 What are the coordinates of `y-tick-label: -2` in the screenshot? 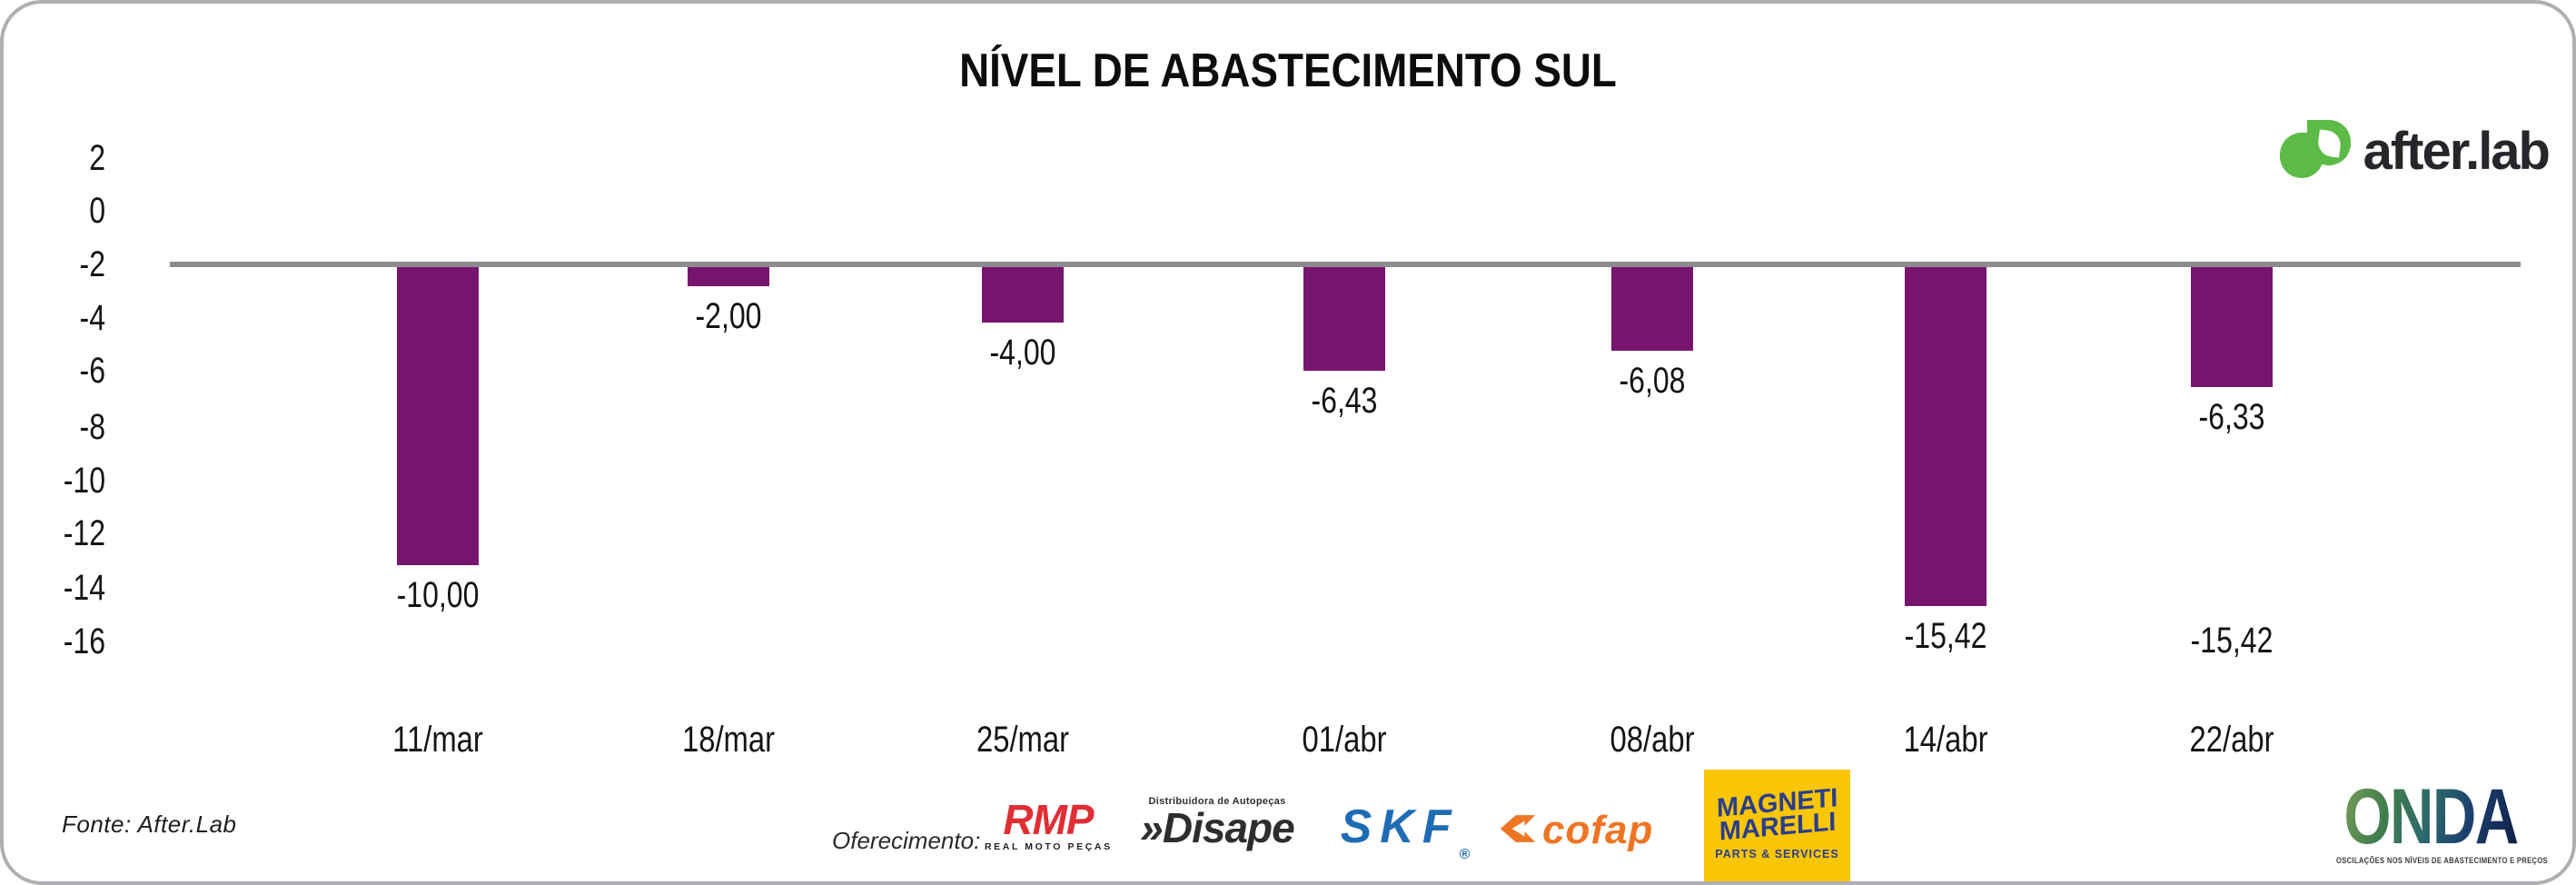 It's located at (92, 264).